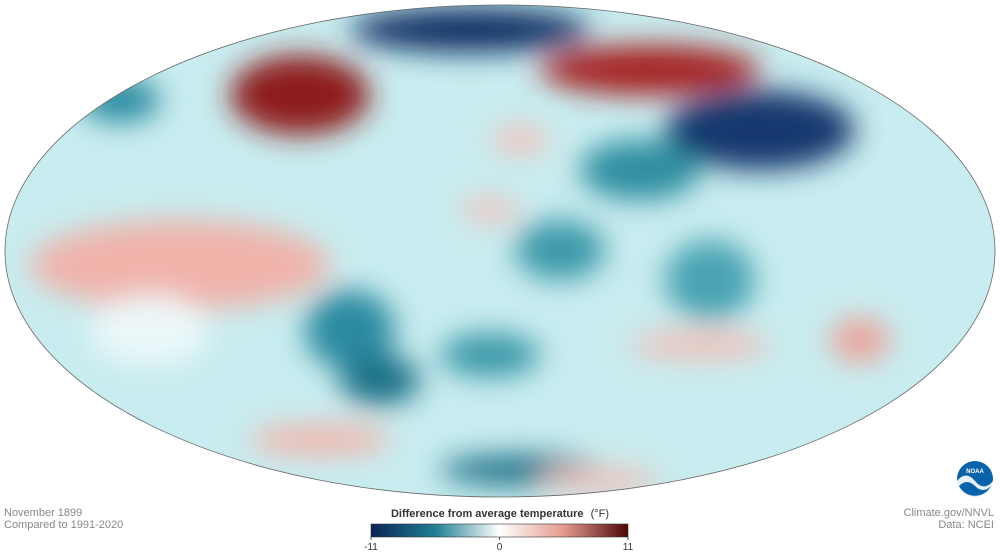 Image resolution: width=1000 pixels, height=555 pixels. What do you see at coordinates (949, 513) in the screenshot?
I see `site-credit: Climate.gov/NNVL` at bounding box center [949, 513].